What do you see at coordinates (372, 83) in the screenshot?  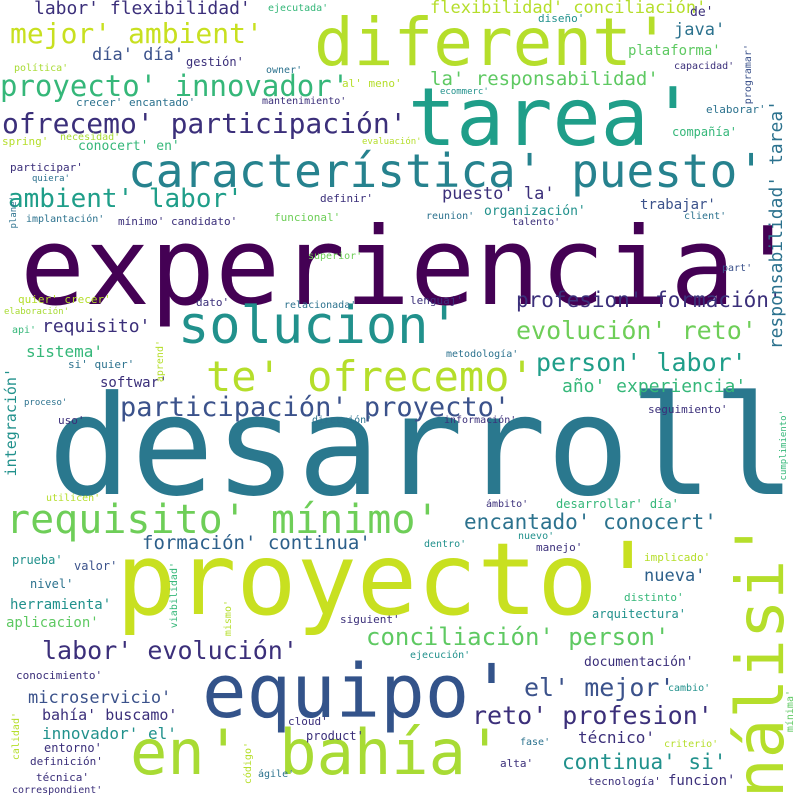 I see `word: al' meno'` at bounding box center [372, 83].